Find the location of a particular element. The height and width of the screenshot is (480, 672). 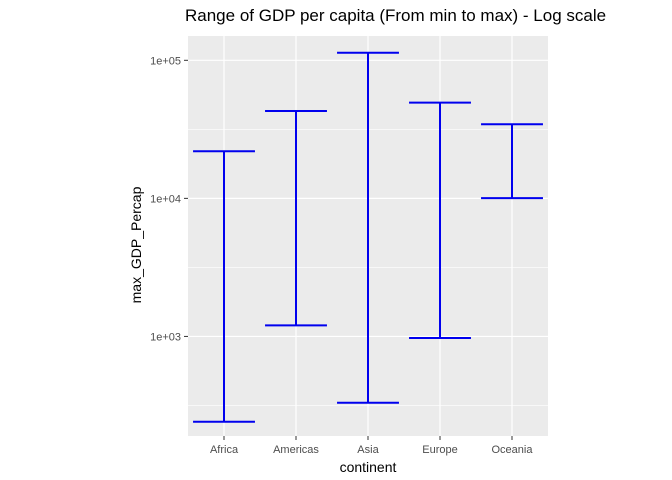

x-tick-label: Oceania is located at coordinates (513, 450).